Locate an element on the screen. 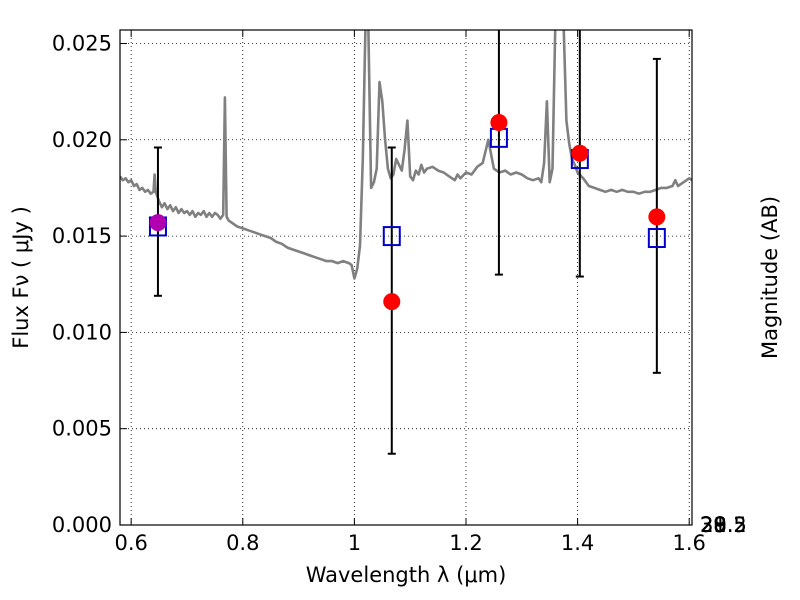 The width and height of the screenshot is (800, 600). right-tick-label: 28 is located at coordinates (713, 525).